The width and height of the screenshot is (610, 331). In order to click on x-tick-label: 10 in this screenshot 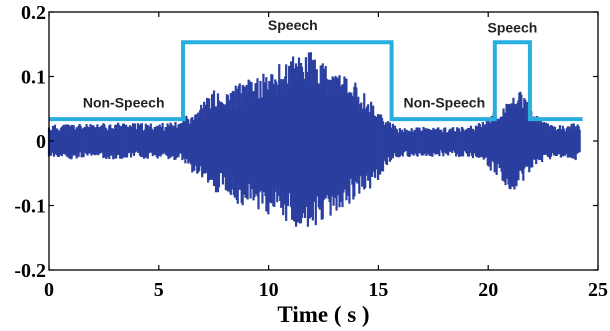, I will do `click(269, 290)`.